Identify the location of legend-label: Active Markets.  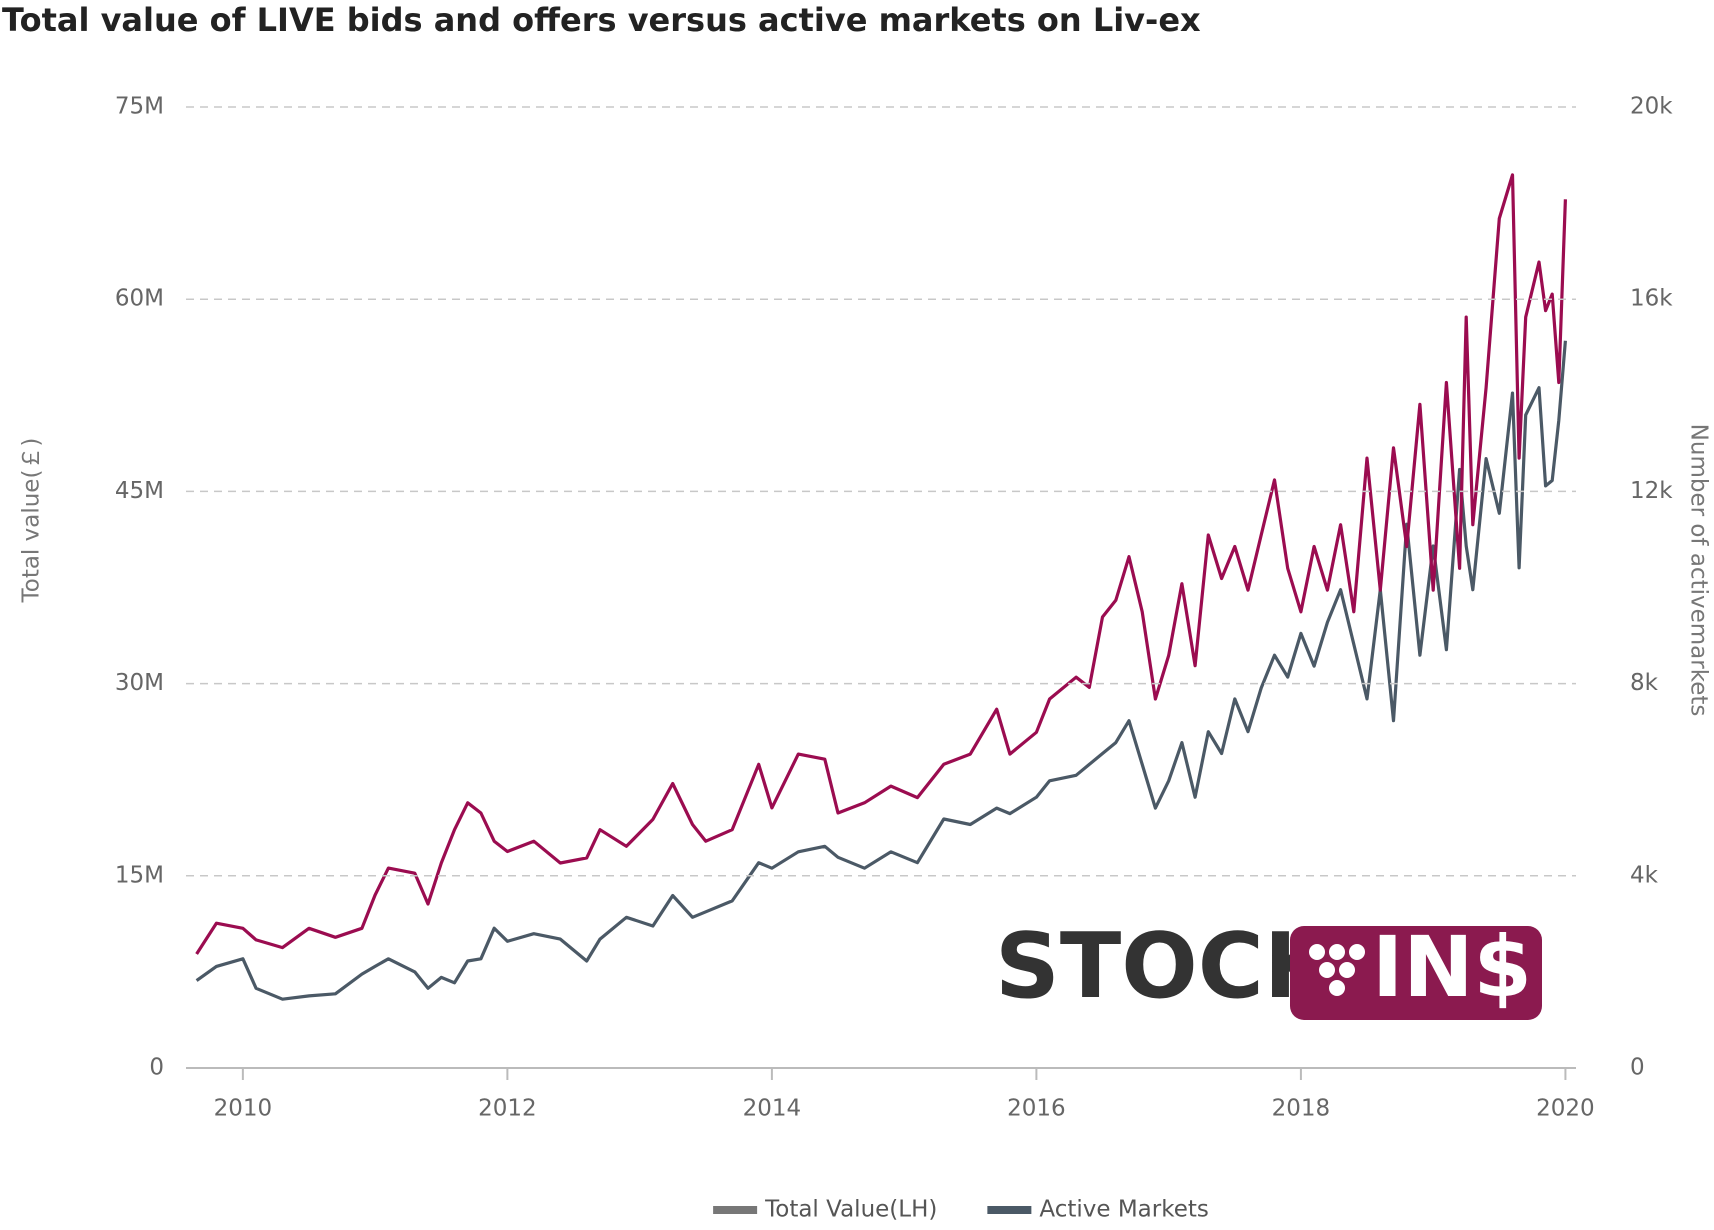
(1124, 1210).